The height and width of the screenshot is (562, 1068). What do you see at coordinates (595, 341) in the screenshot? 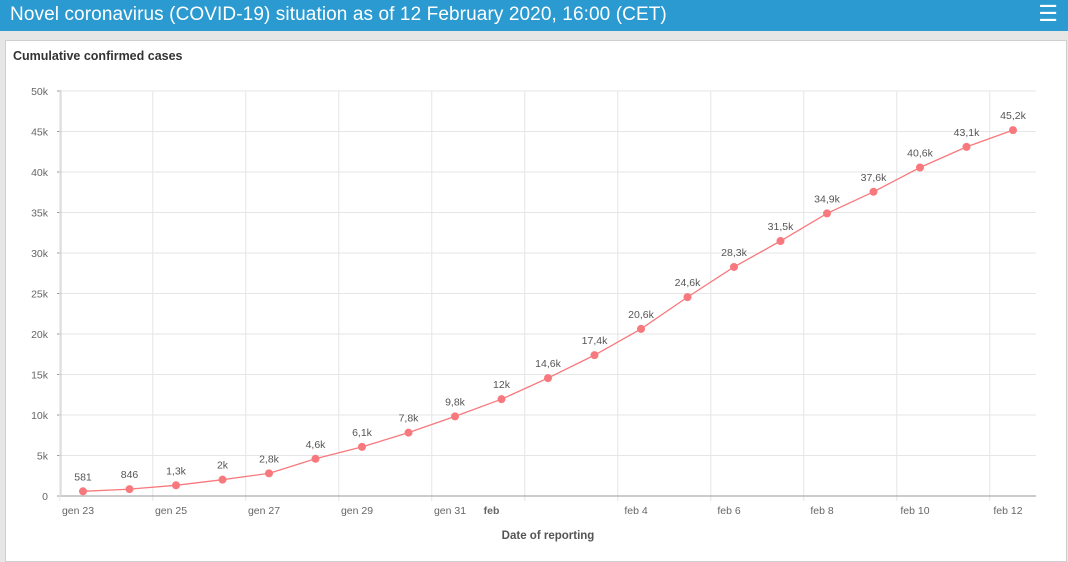
I see `data-label: 17,4k` at bounding box center [595, 341].